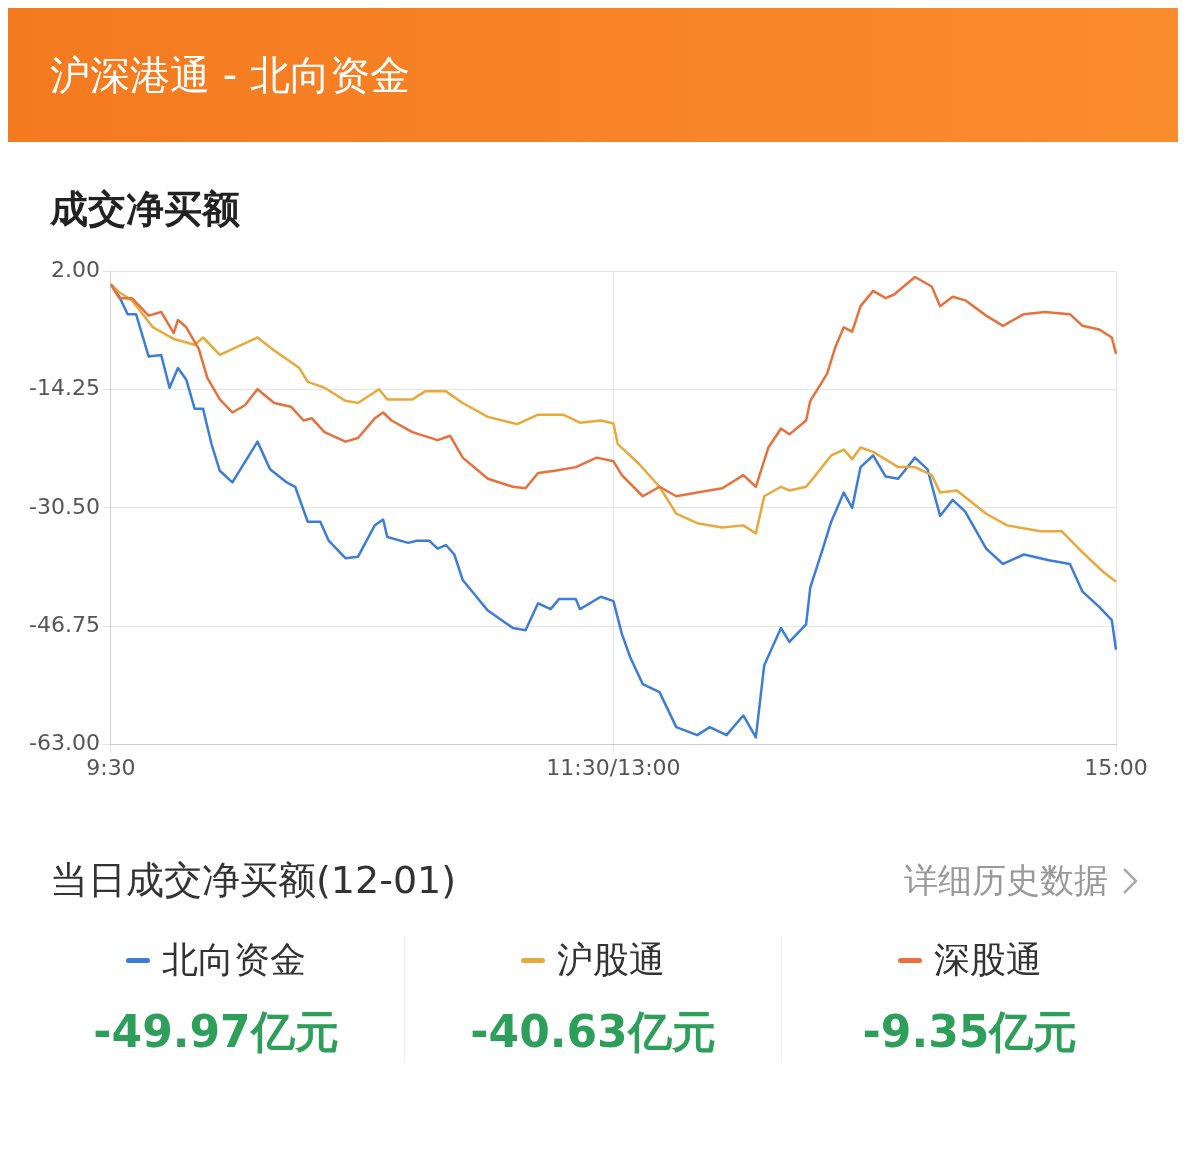 This screenshot has width=1186, height=1150. What do you see at coordinates (216, 1032) in the screenshot?
I see `text: -49.97亿元` at bounding box center [216, 1032].